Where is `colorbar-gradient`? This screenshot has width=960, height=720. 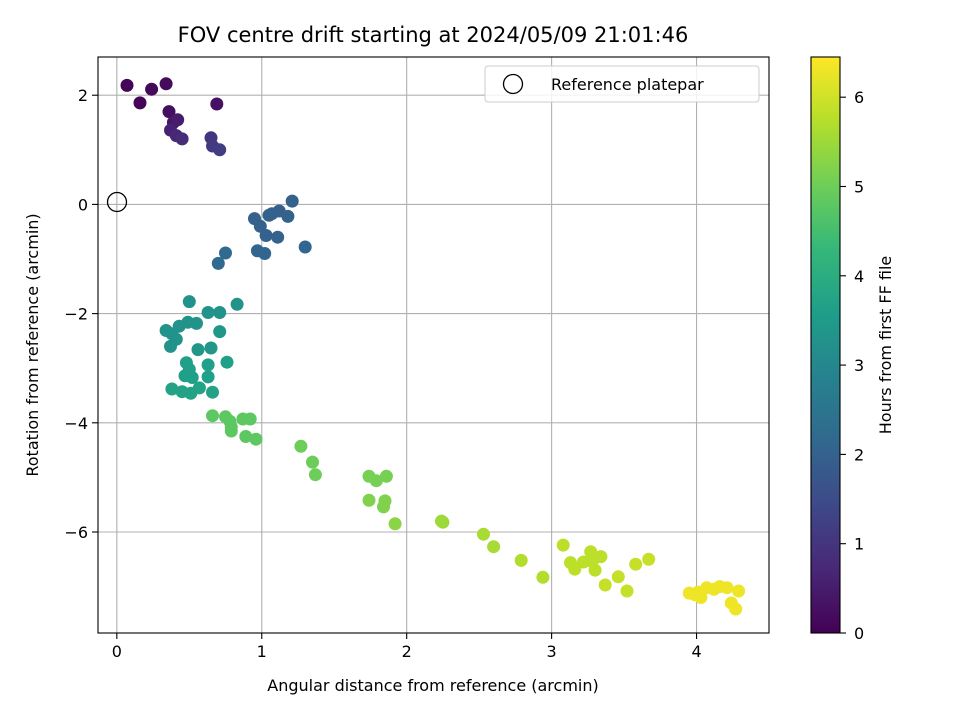
colorbar-gradient is located at coordinates (825, 345).